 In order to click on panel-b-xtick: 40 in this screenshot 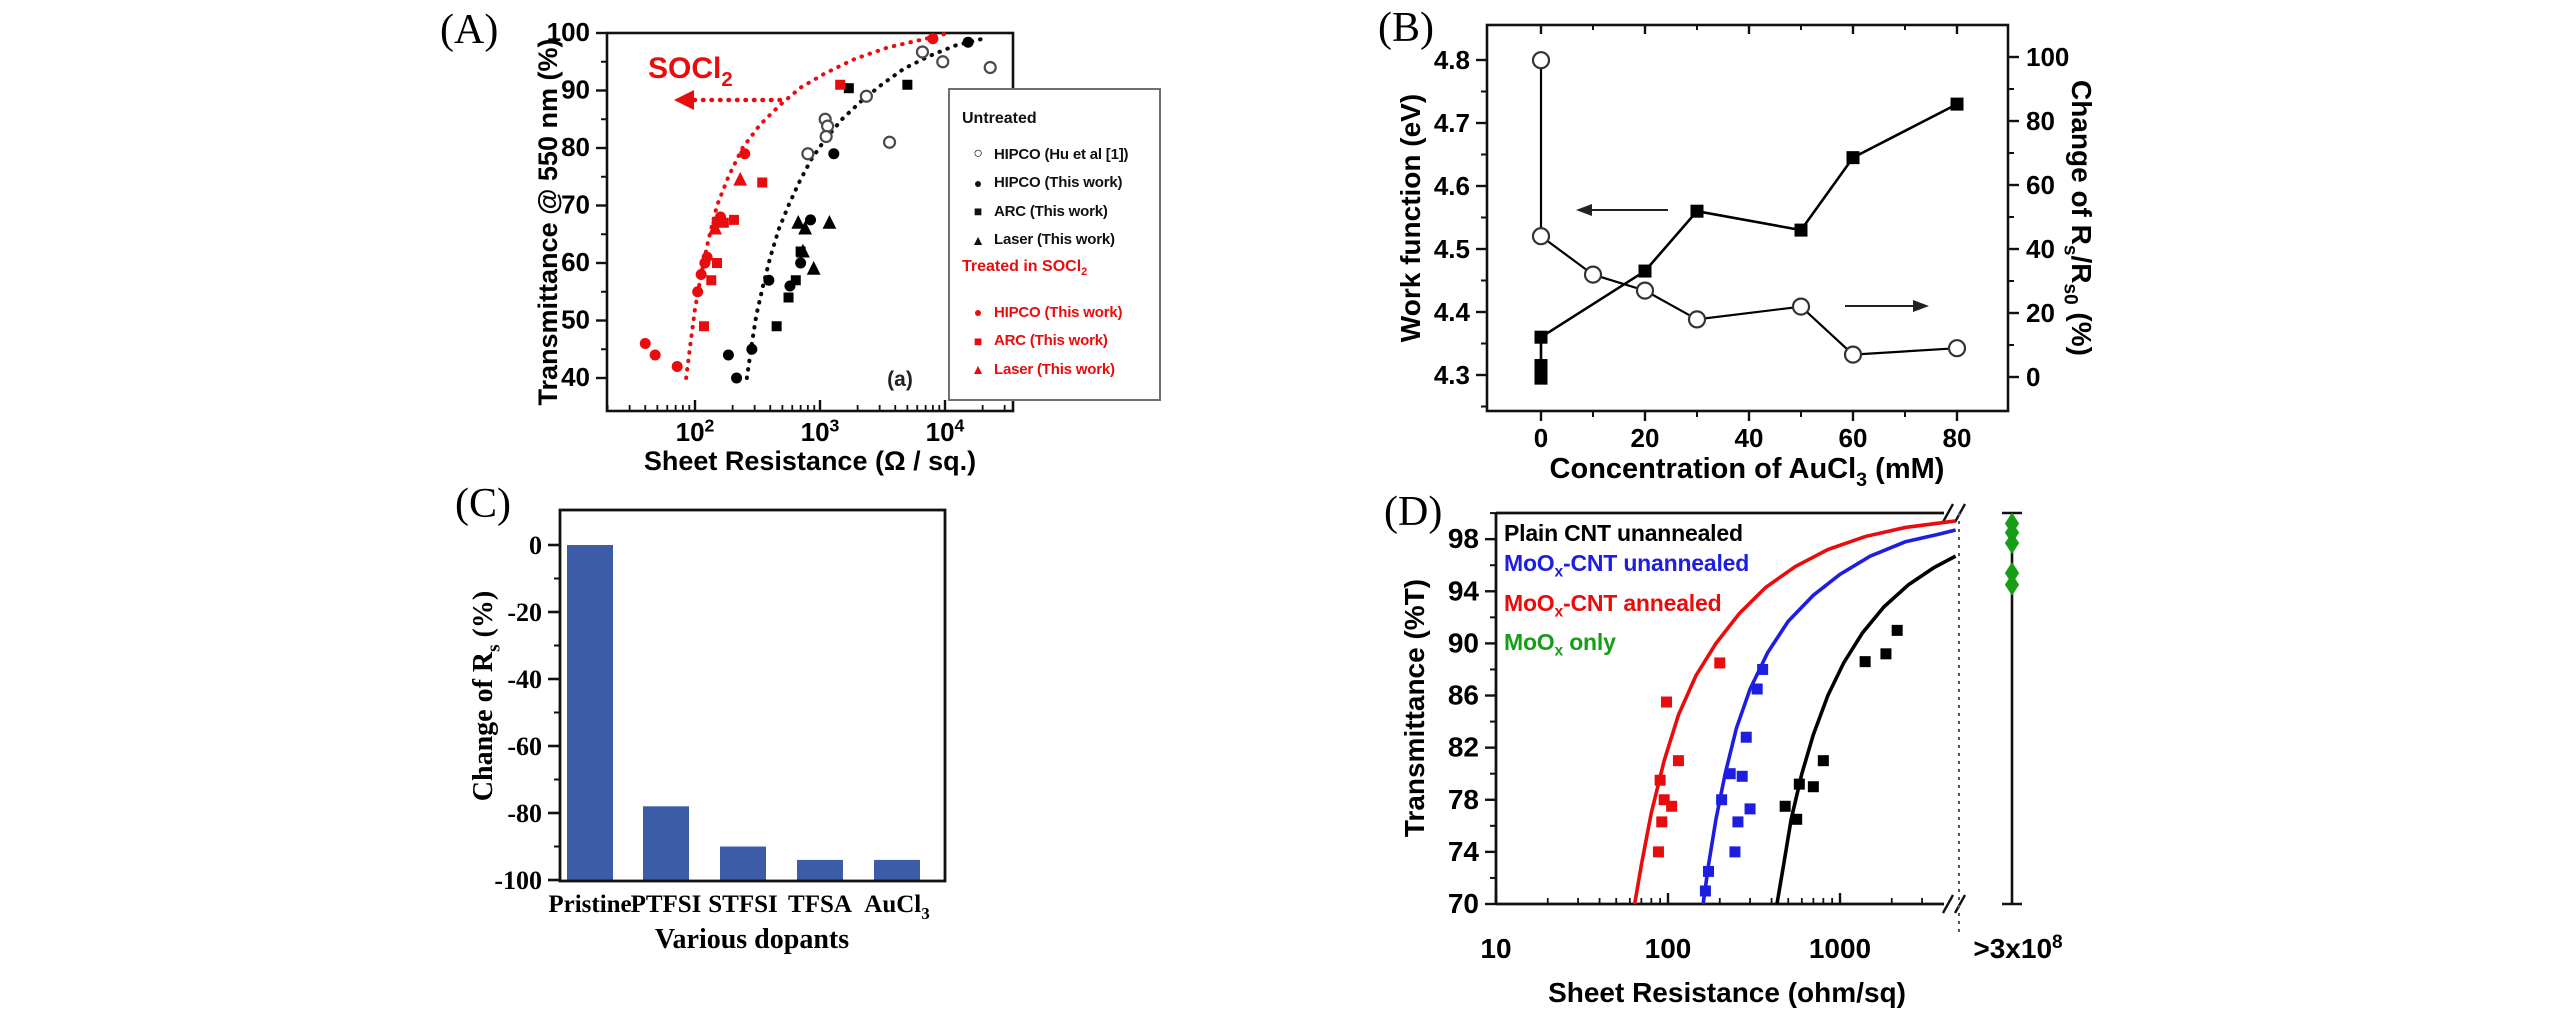, I will do `click(1749, 438)`.